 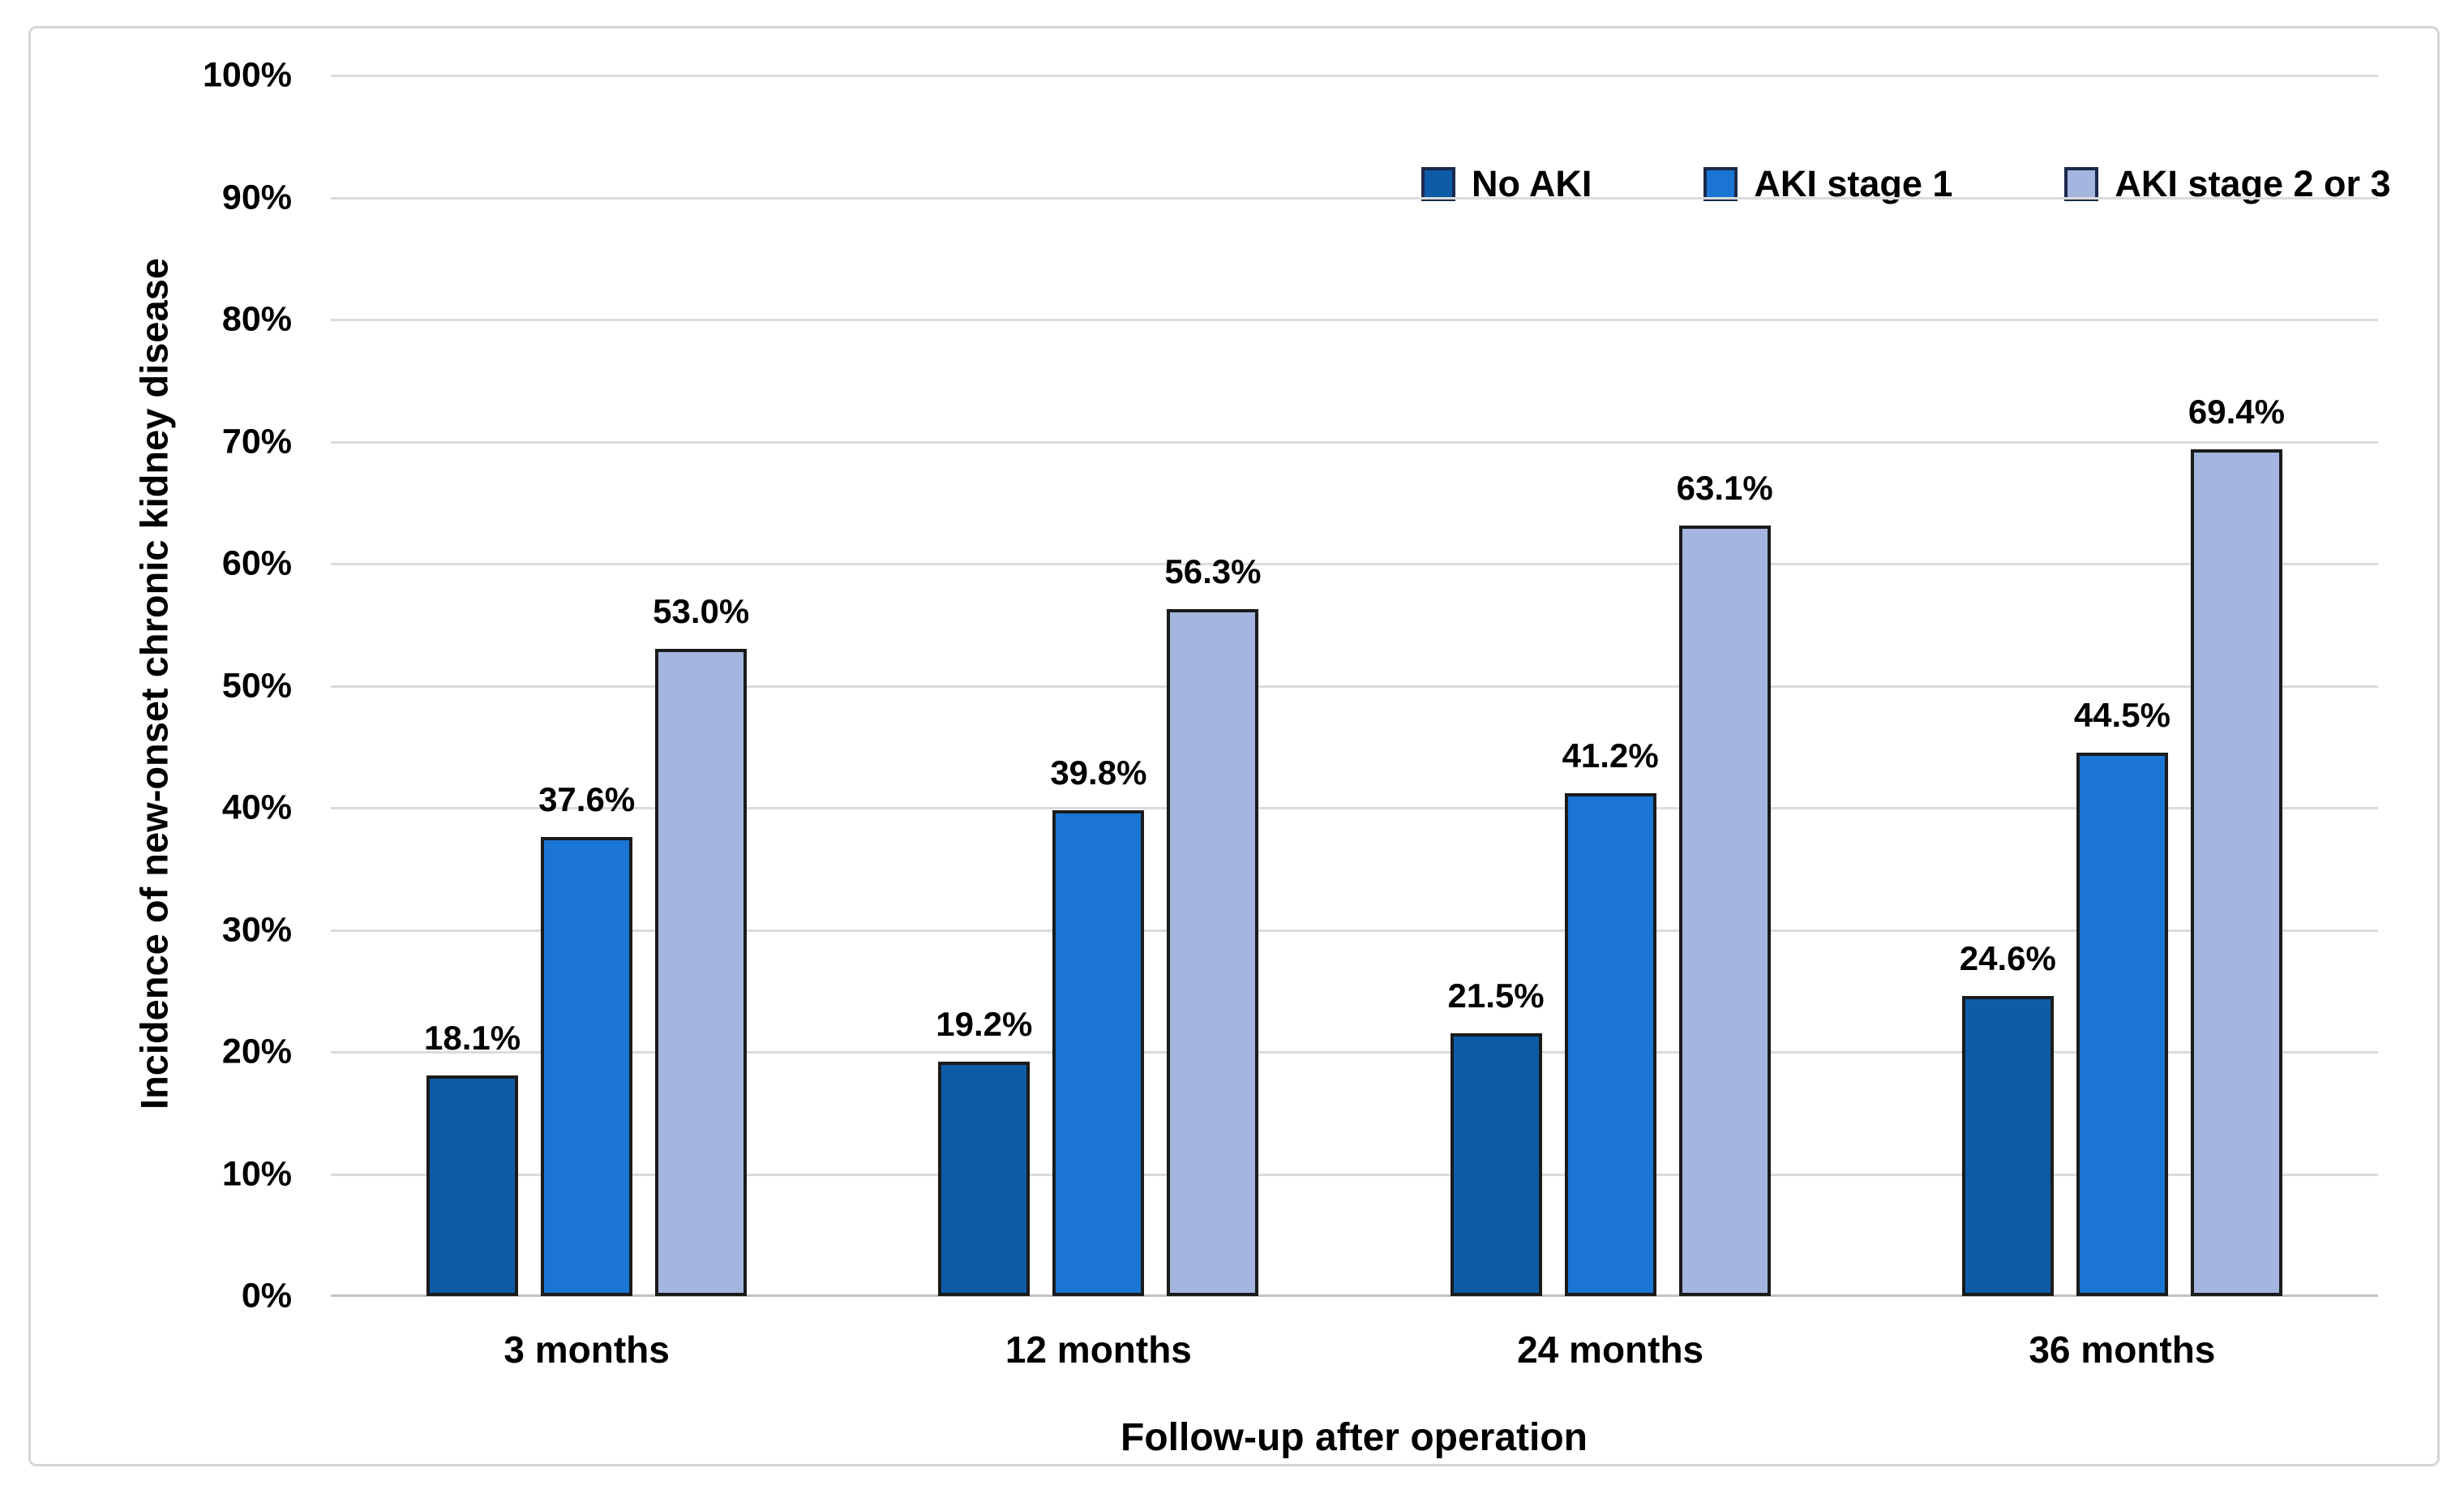 I want to click on bar-value-label: 53.0%, so click(x=701, y=611).